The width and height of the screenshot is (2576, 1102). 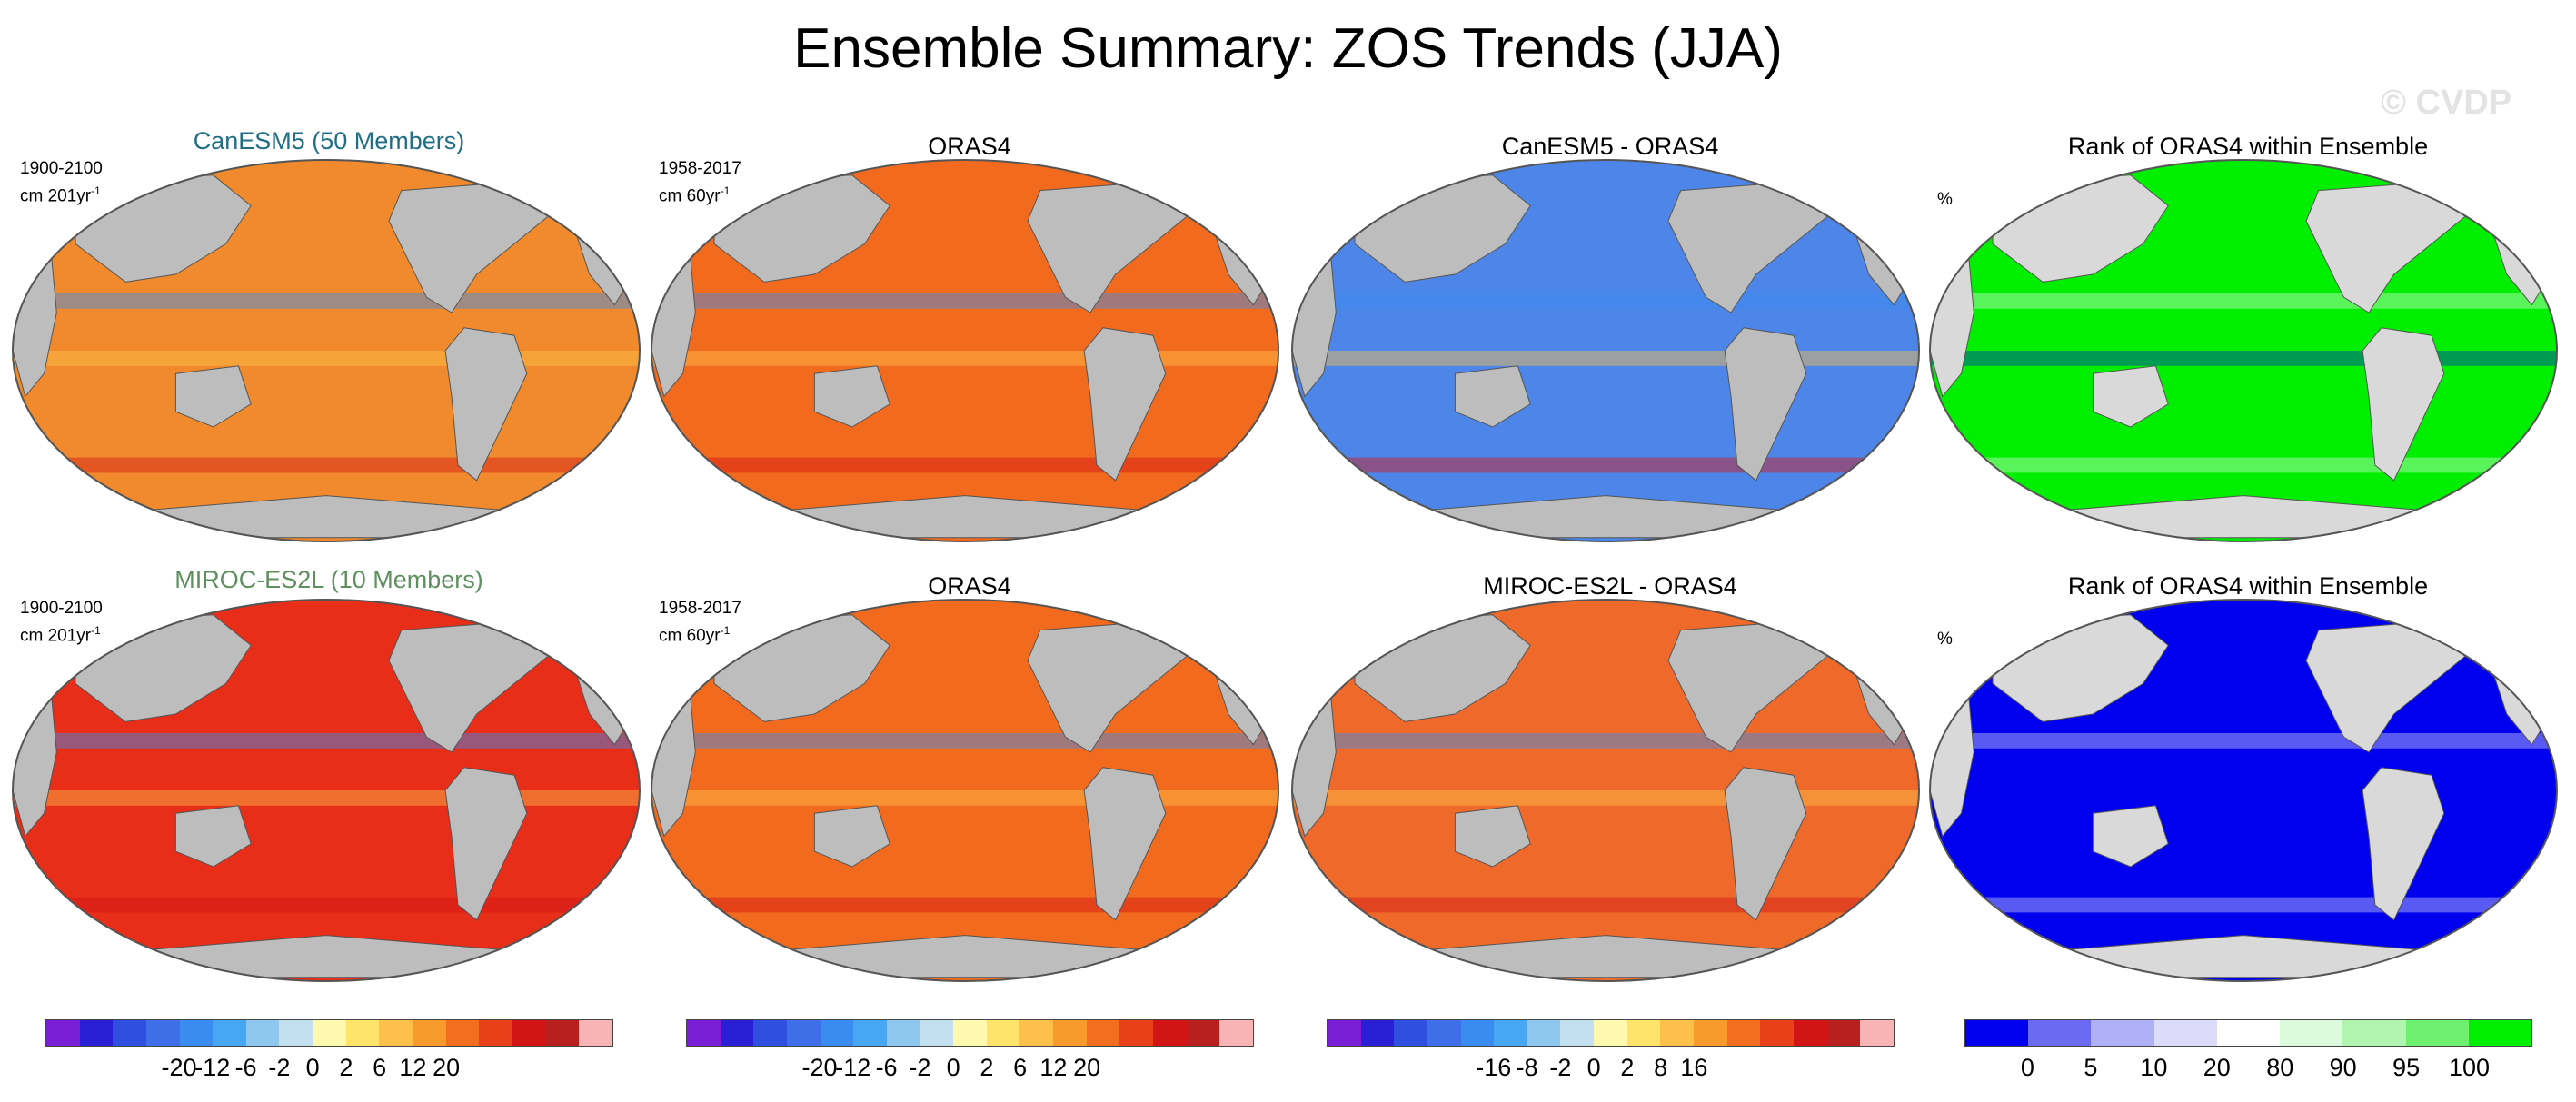 What do you see at coordinates (886, 1067) in the screenshot?
I see `colorbar-2-tick-label: -6` at bounding box center [886, 1067].